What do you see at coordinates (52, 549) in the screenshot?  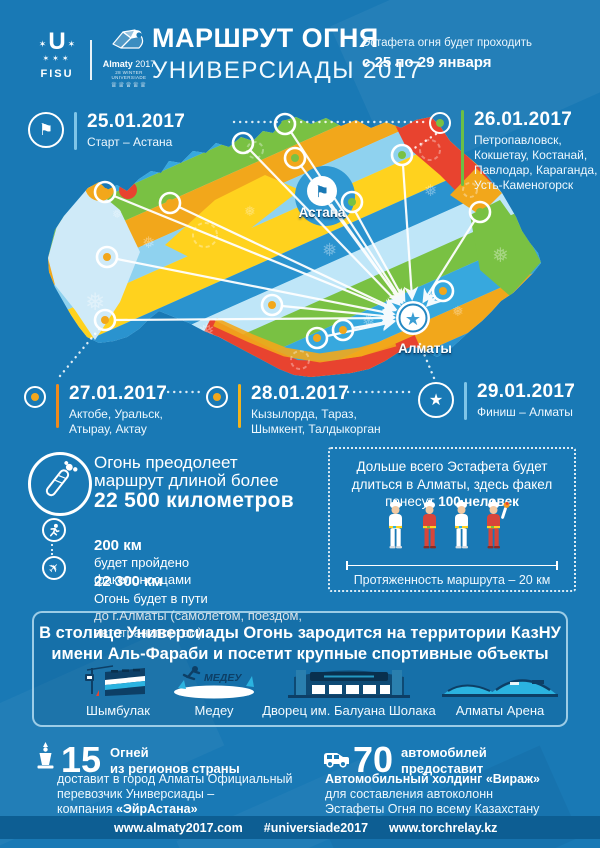 I see `dotted-divider` at bounding box center [52, 549].